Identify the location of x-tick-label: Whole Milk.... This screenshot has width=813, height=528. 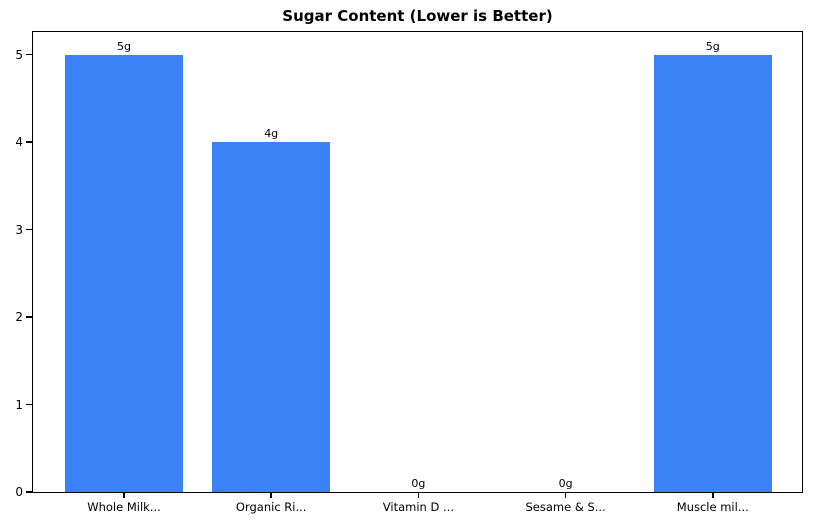
(124, 507).